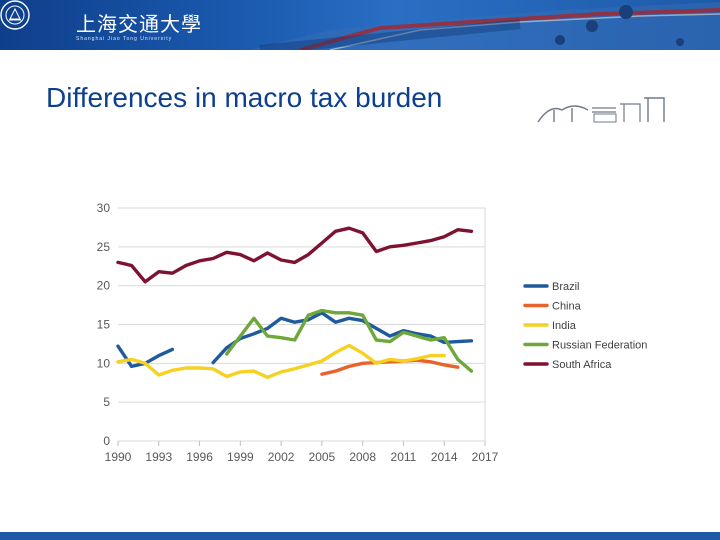  I want to click on university-name: 上海交通大學, so click(139, 24).